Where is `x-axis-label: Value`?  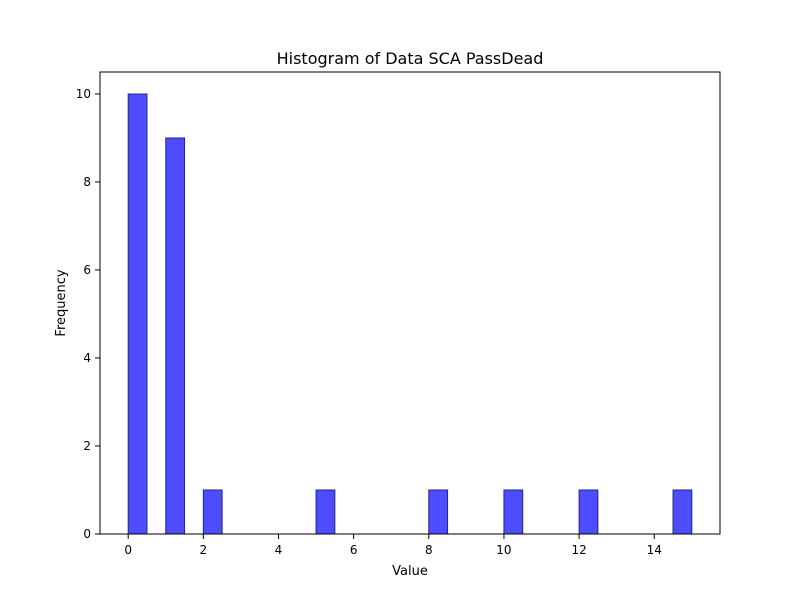 x-axis-label: Value is located at coordinates (410, 571).